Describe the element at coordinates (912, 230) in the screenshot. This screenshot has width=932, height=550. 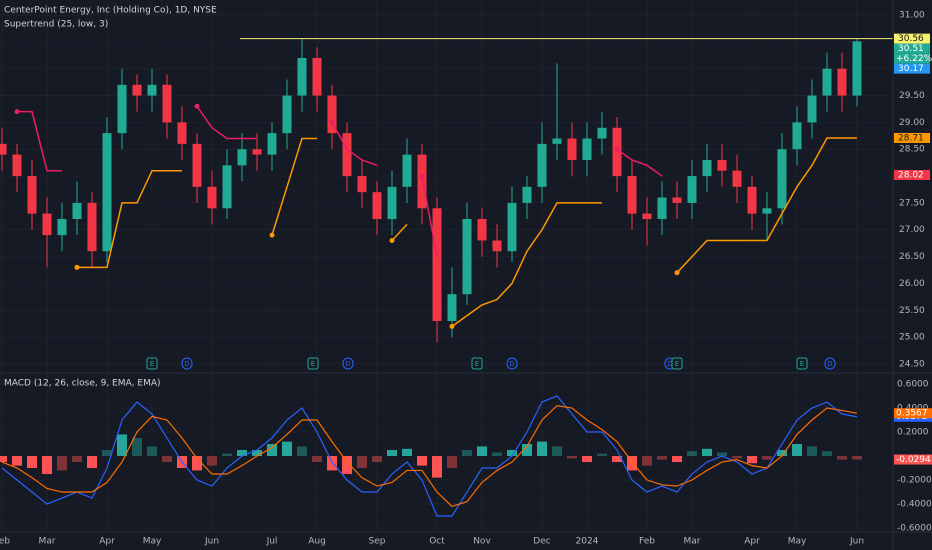
I see `y-tick-label: 27.00` at that location.